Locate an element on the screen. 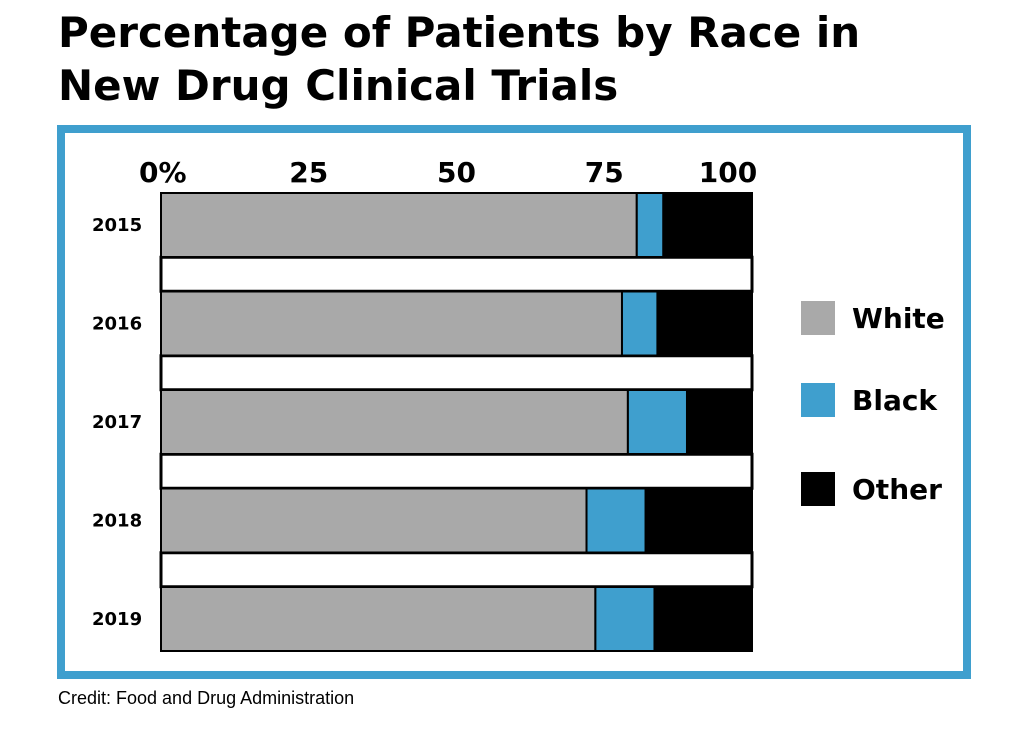 This screenshot has width=1024, height=731. bar-other-2016 is located at coordinates (704, 323).